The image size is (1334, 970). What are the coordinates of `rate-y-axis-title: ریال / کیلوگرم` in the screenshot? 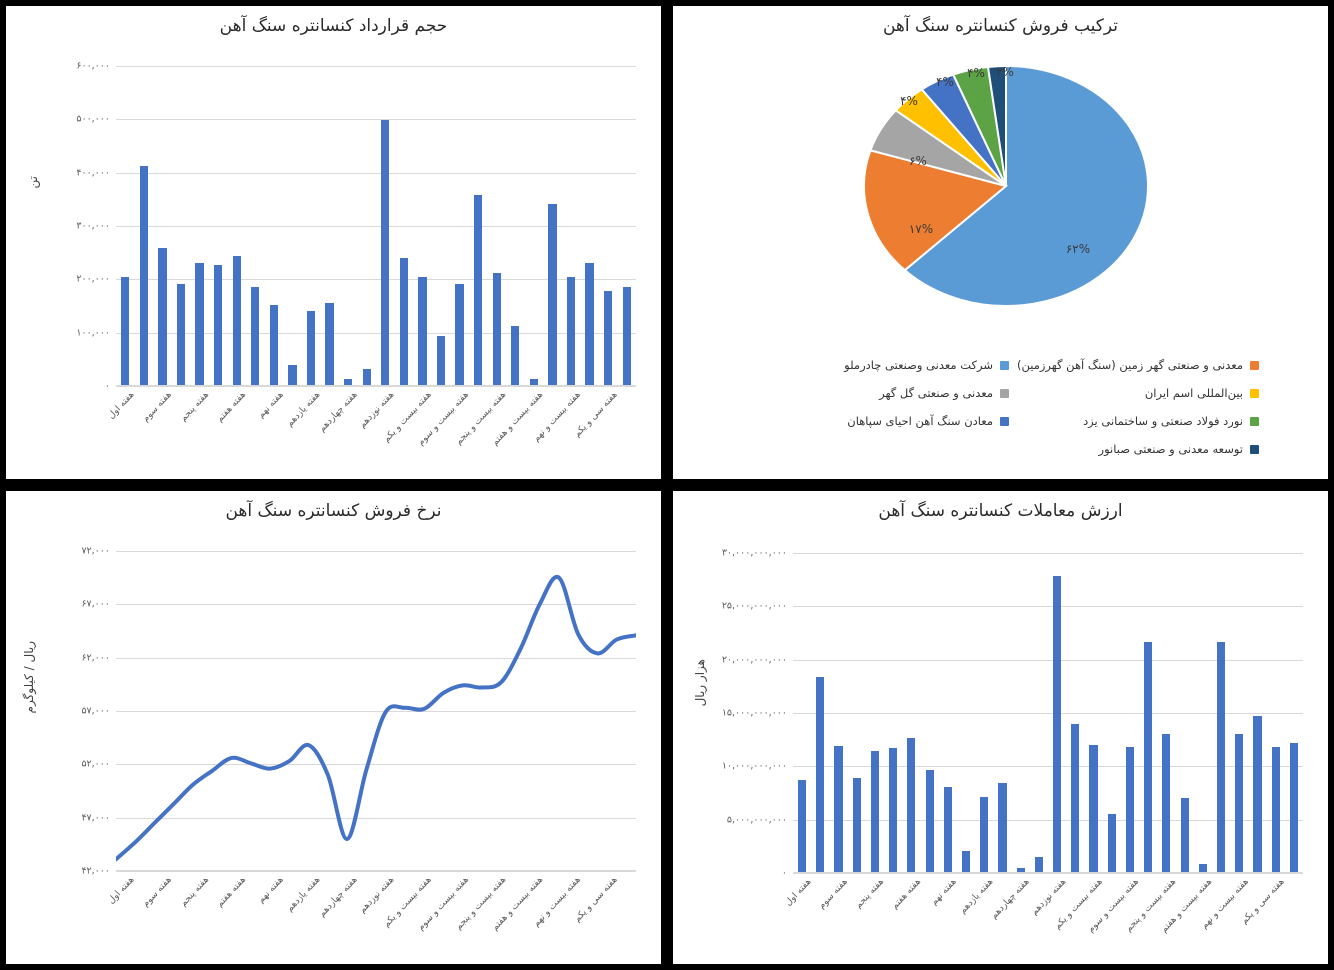 It's located at (29, 677).